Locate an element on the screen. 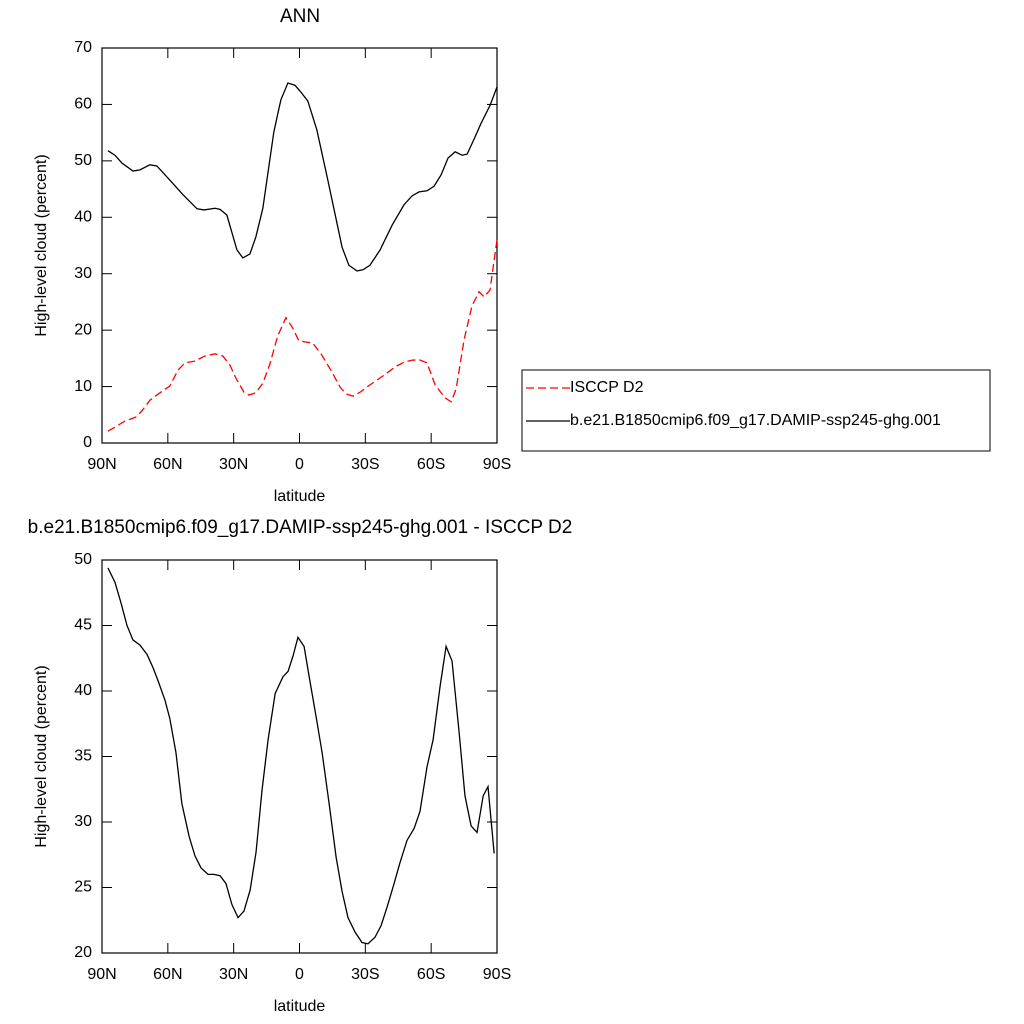 The height and width of the screenshot is (1024, 1024). plot-frame is located at coordinates (299, 756).